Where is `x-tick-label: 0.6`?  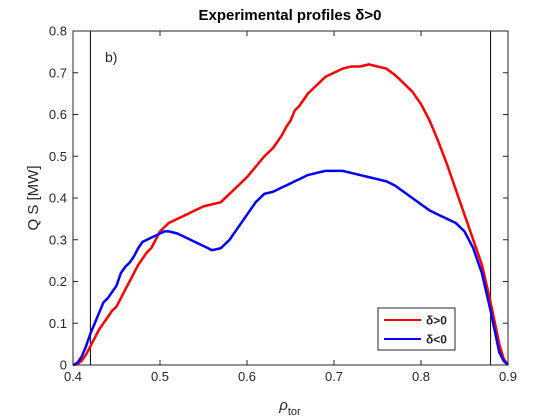 x-tick-label: 0.6 is located at coordinates (247, 376).